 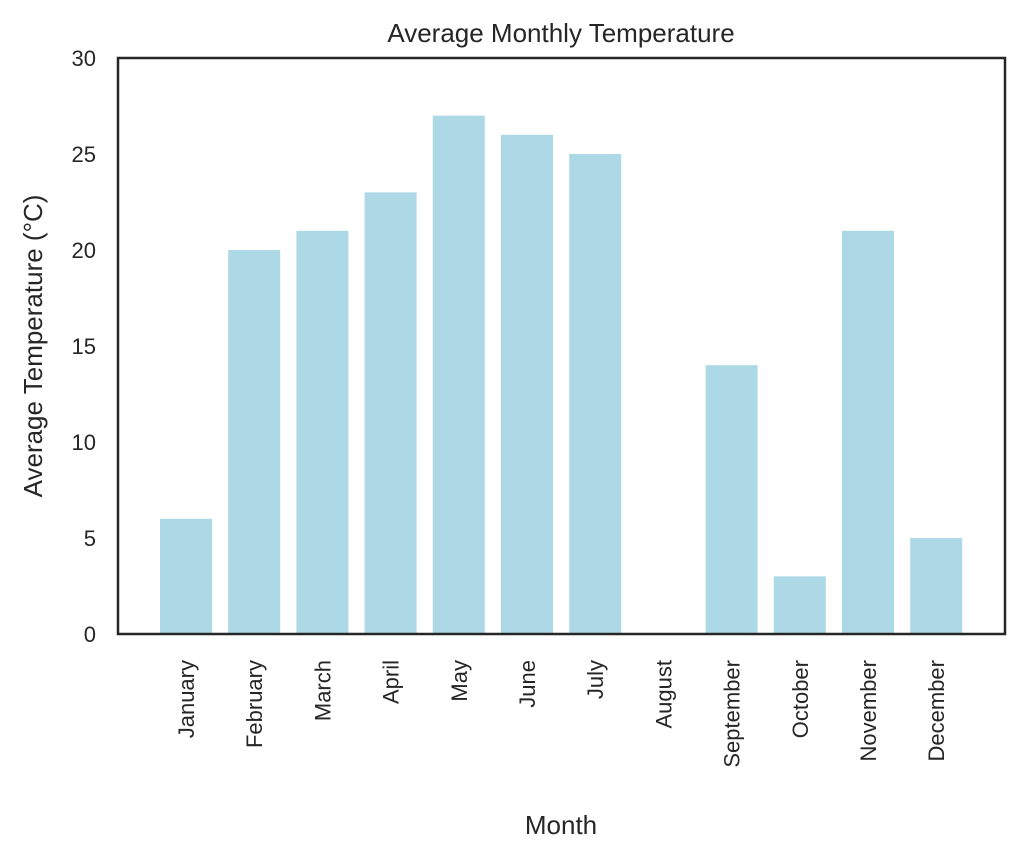 What do you see at coordinates (84, 442) in the screenshot?
I see `y-tick-label: 10` at bounding box center [84, 442].